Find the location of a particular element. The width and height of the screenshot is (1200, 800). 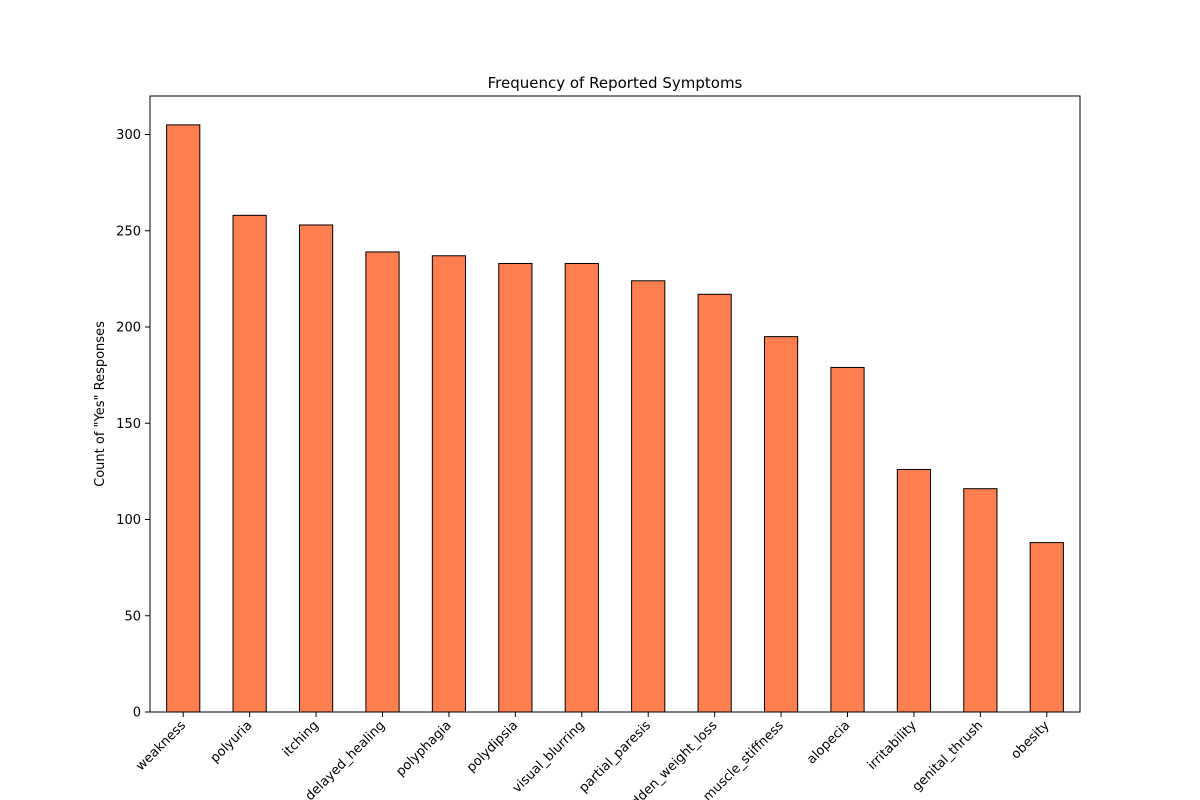

x-tick-label: obesity is located at coordinates (1030, 740).